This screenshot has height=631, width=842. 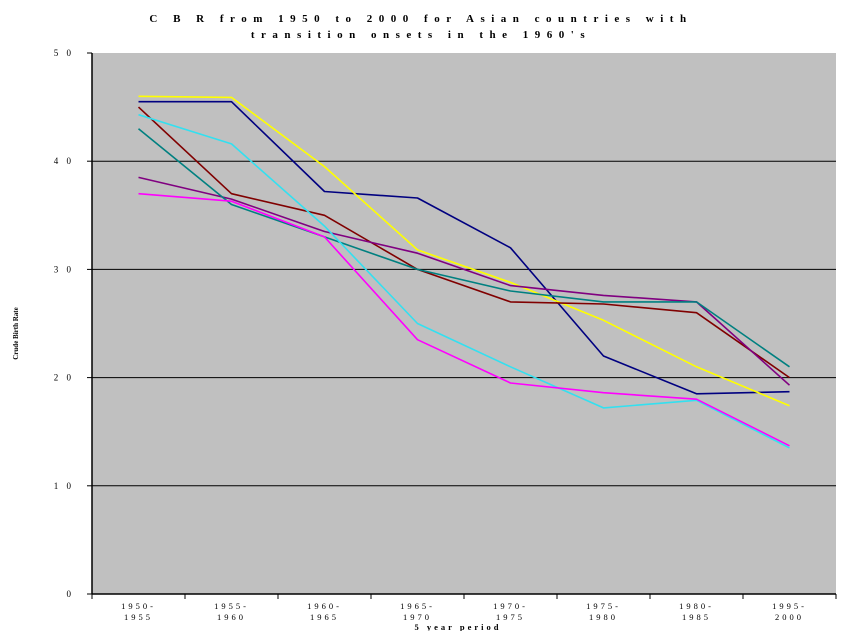 What do you see at coordinates (324, 606) in the screenshot?
I see `x-tick-label: 1960-` at bounding box center [324, 606].